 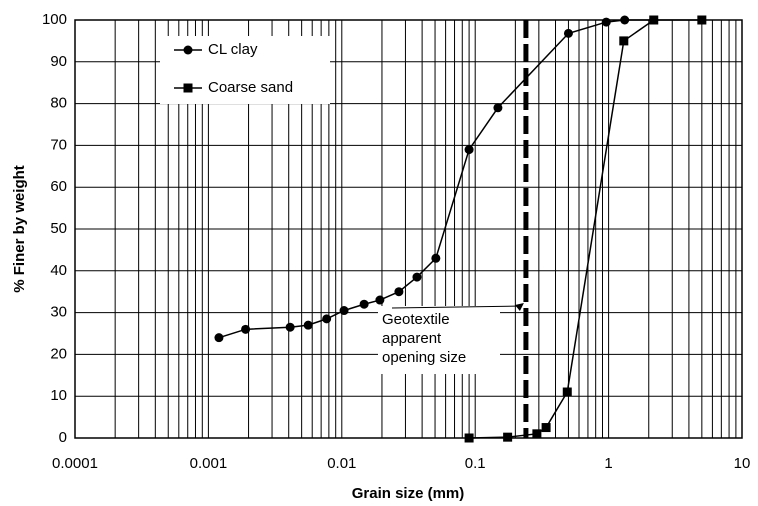 What do you see at coordinates (58, 186) in the screenshot?
I see `y-tick-label: 60` at bounding box center [58, 186].